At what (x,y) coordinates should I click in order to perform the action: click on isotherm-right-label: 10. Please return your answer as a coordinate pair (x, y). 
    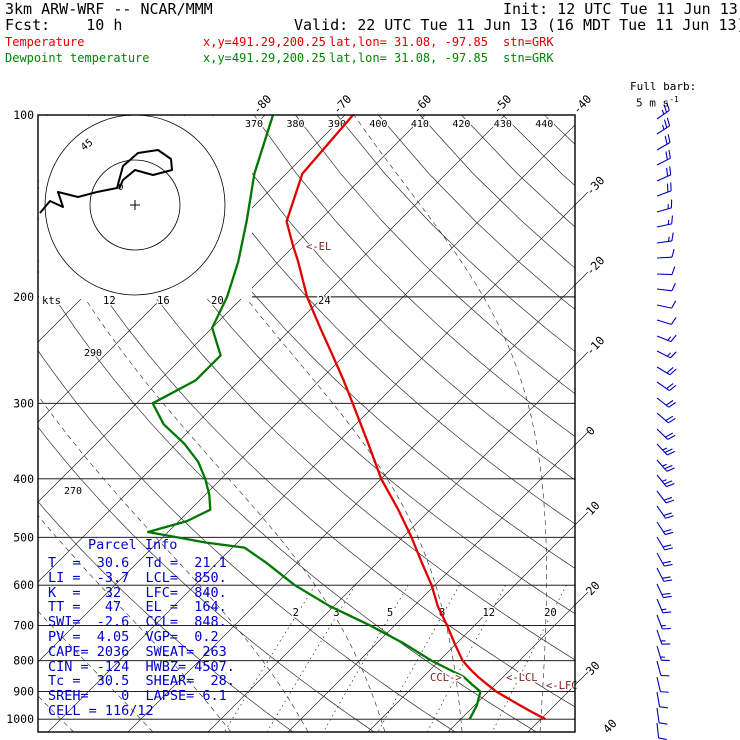
    Looking at the image, I should click on (593, 508).